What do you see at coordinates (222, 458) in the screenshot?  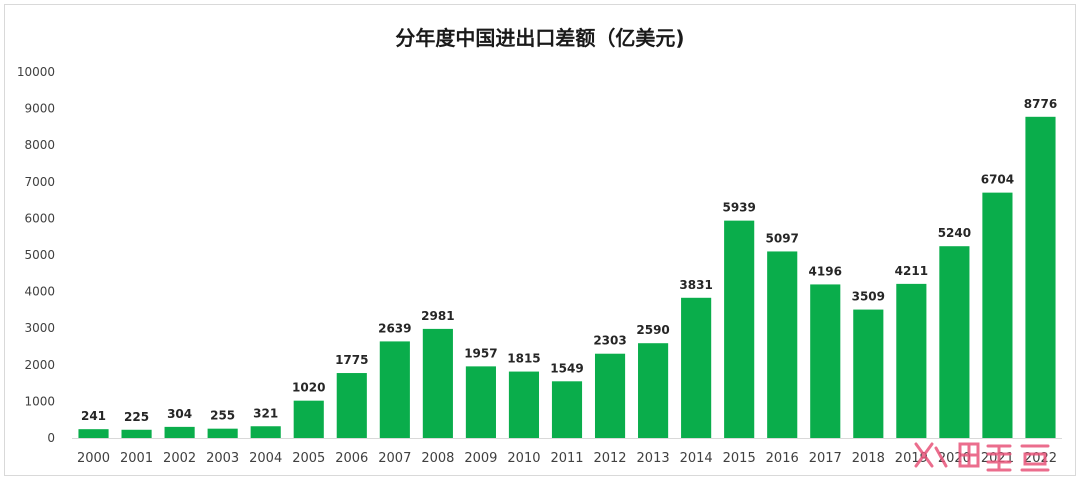 I see `x-tick-label: 2003` at bounding box center [222, 458].